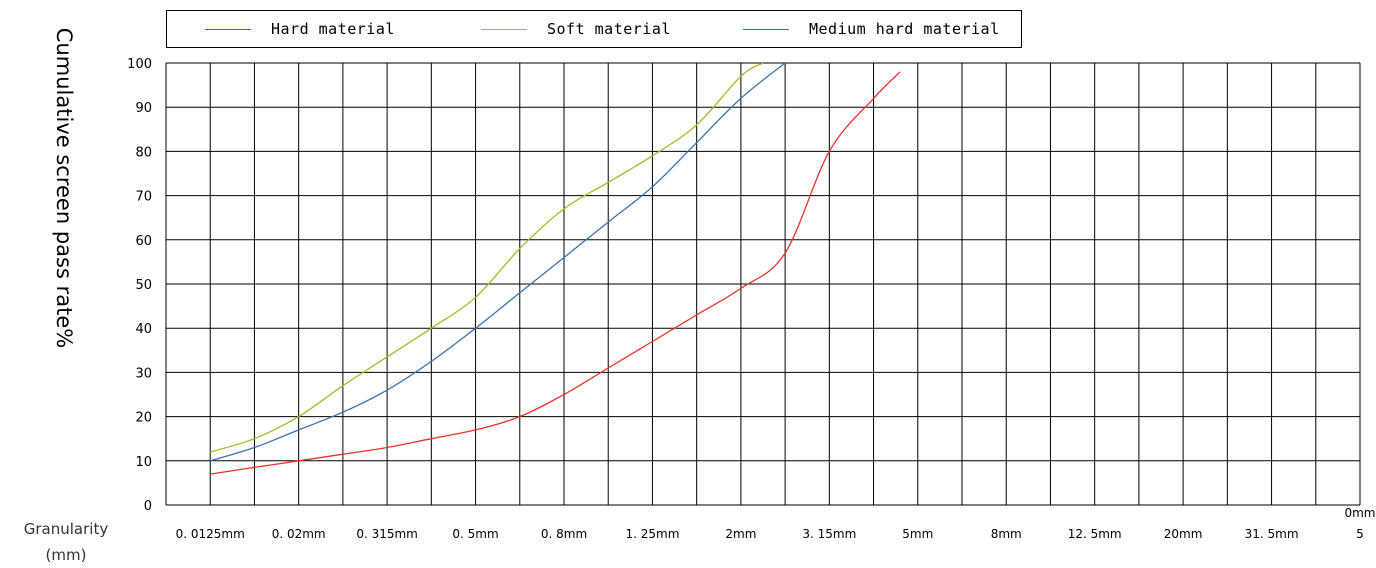 This screenshot has width=1376, height=568. I want to click on x-axis-label-unit: (mm), so click(66, 555).